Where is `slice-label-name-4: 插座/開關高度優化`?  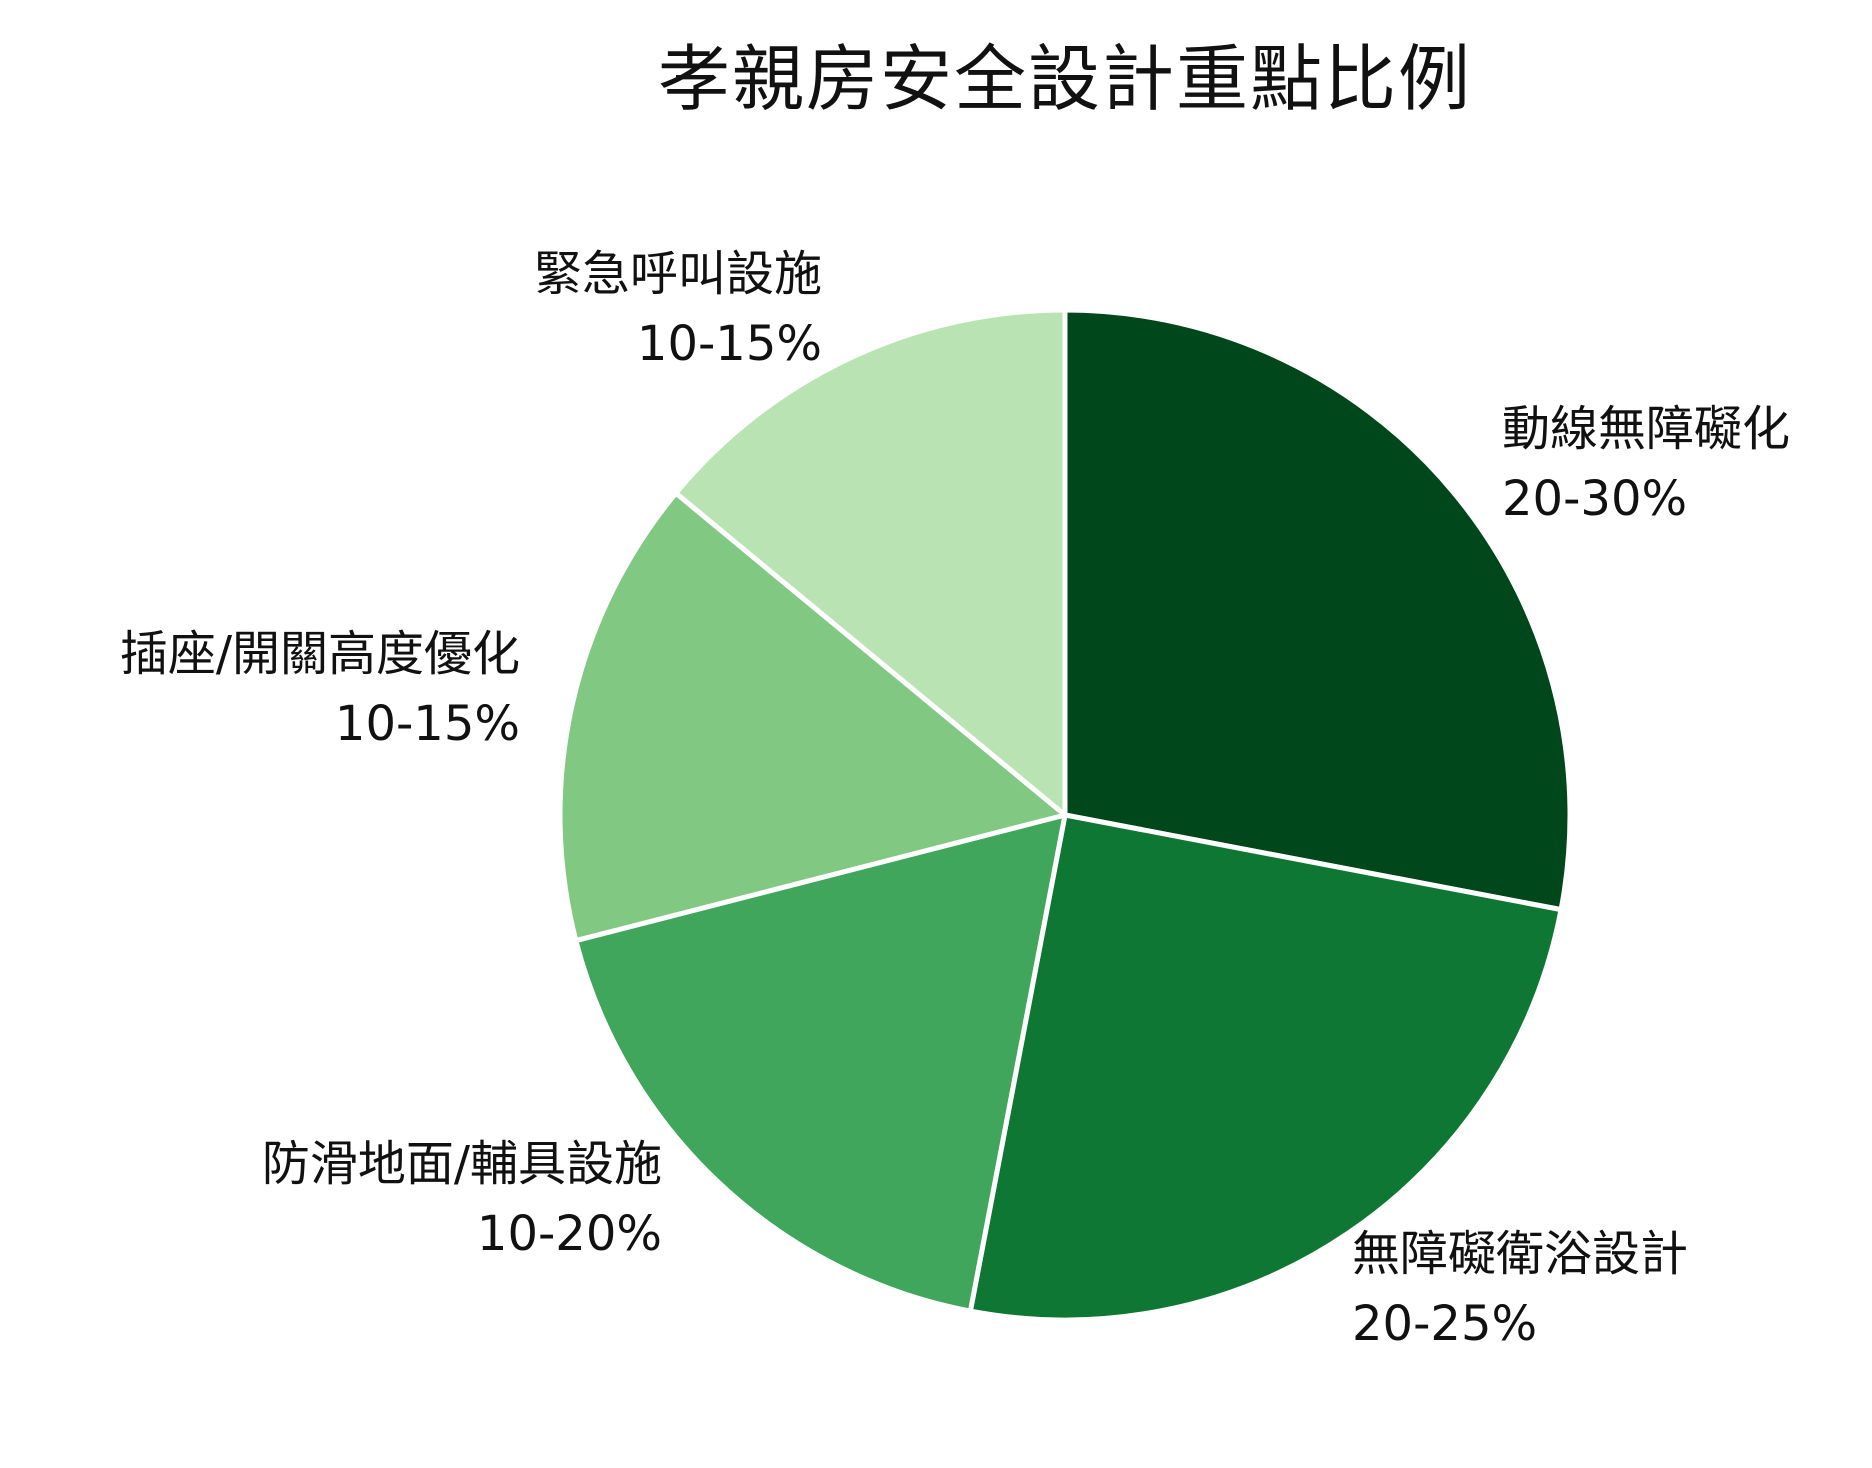
slice-label-name-4: 插座/開關高度優化 is located at coordinates (320, 654).